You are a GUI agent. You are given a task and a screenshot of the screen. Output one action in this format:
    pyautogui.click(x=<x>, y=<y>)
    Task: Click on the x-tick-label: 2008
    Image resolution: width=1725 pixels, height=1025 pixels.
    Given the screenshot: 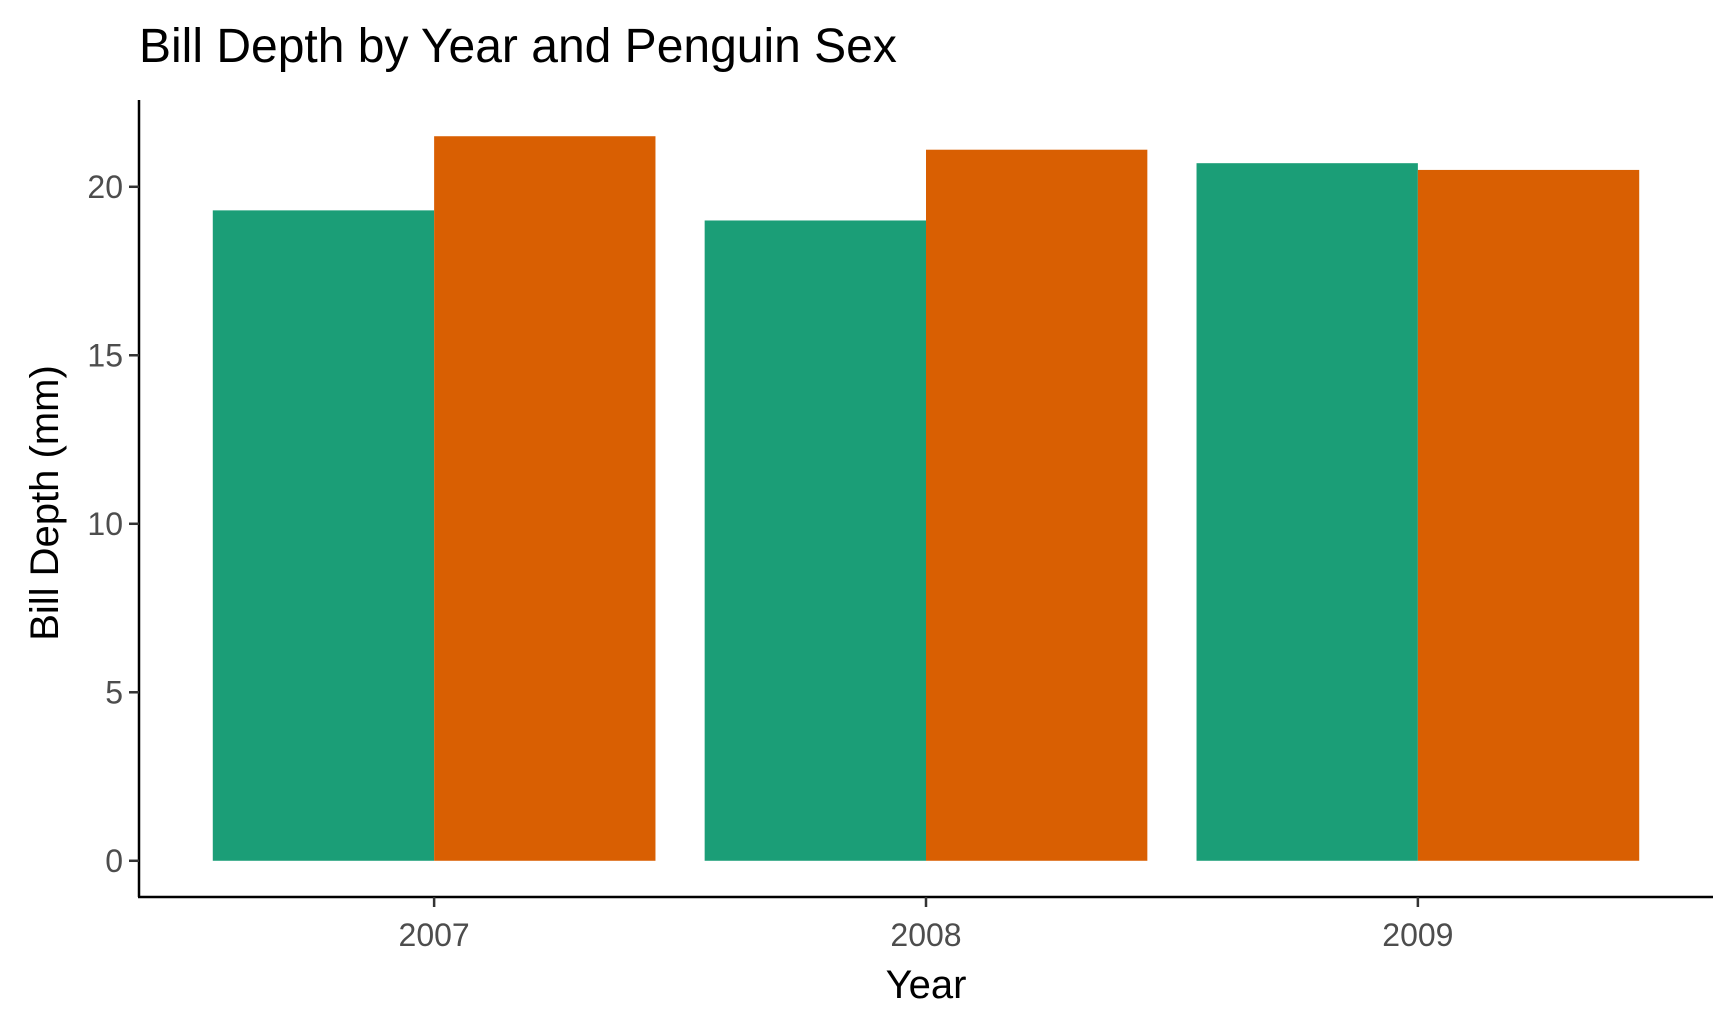 What is the action you would take?
    pyautogui.click(x=925, y=935)
    